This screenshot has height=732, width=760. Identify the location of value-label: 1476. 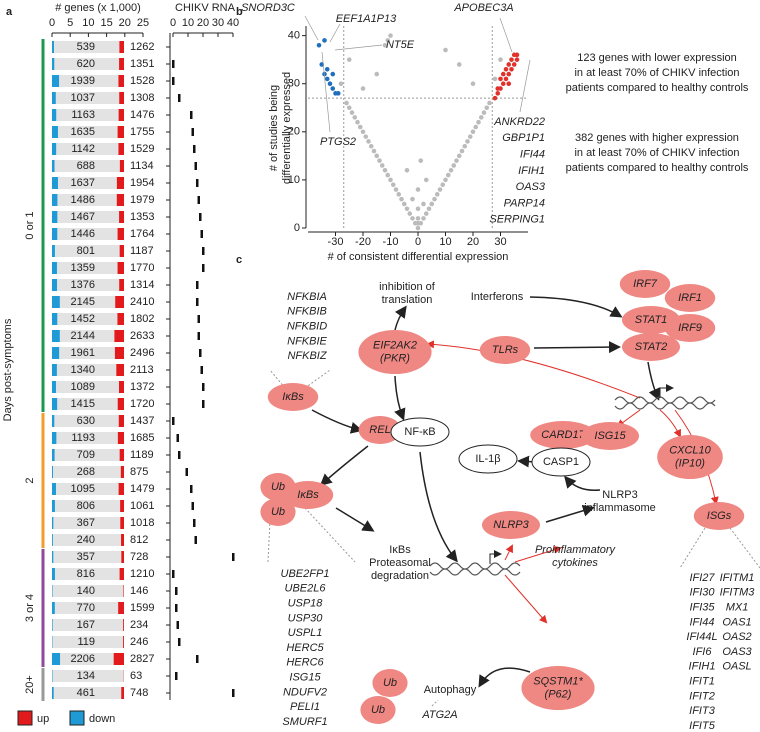
(142, 115).